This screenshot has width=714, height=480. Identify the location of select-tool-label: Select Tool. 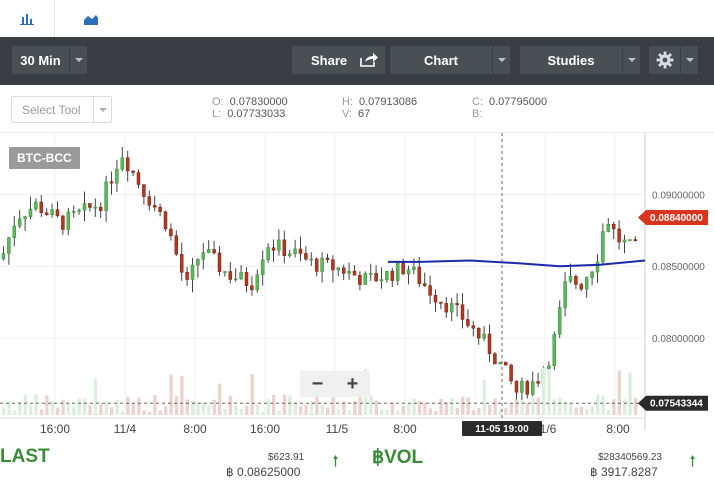
(51, 109).